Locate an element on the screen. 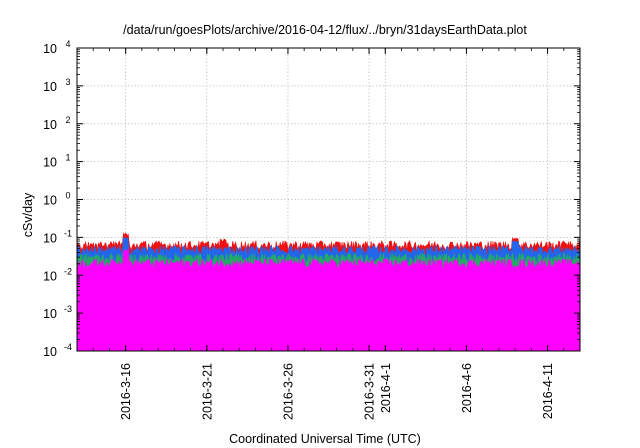 The image size is (640, 448). y-tick-labels: 10 -4 10 -3 10 -2 10 -1 10 0 10 1 10 2 10 3 10 4 is located at coordinates (57, 199).